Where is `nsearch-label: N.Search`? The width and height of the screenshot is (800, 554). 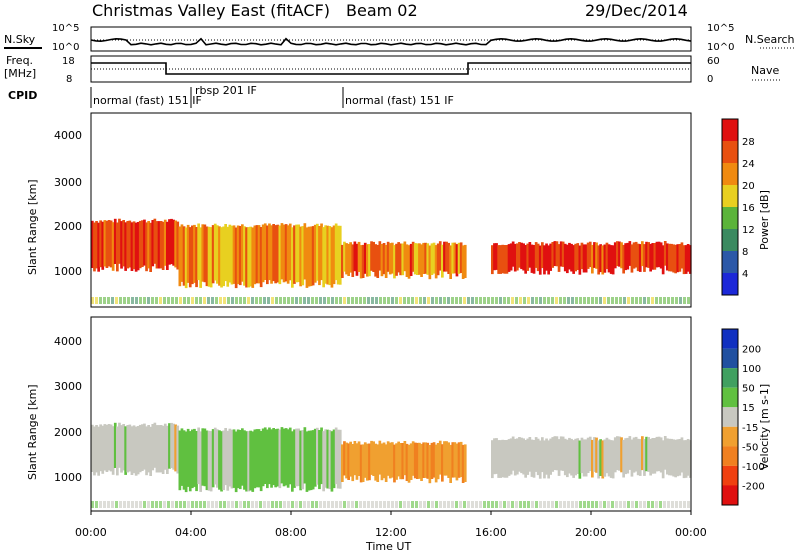
nsearch-label: N.Search is located at coordinates (770, 39).